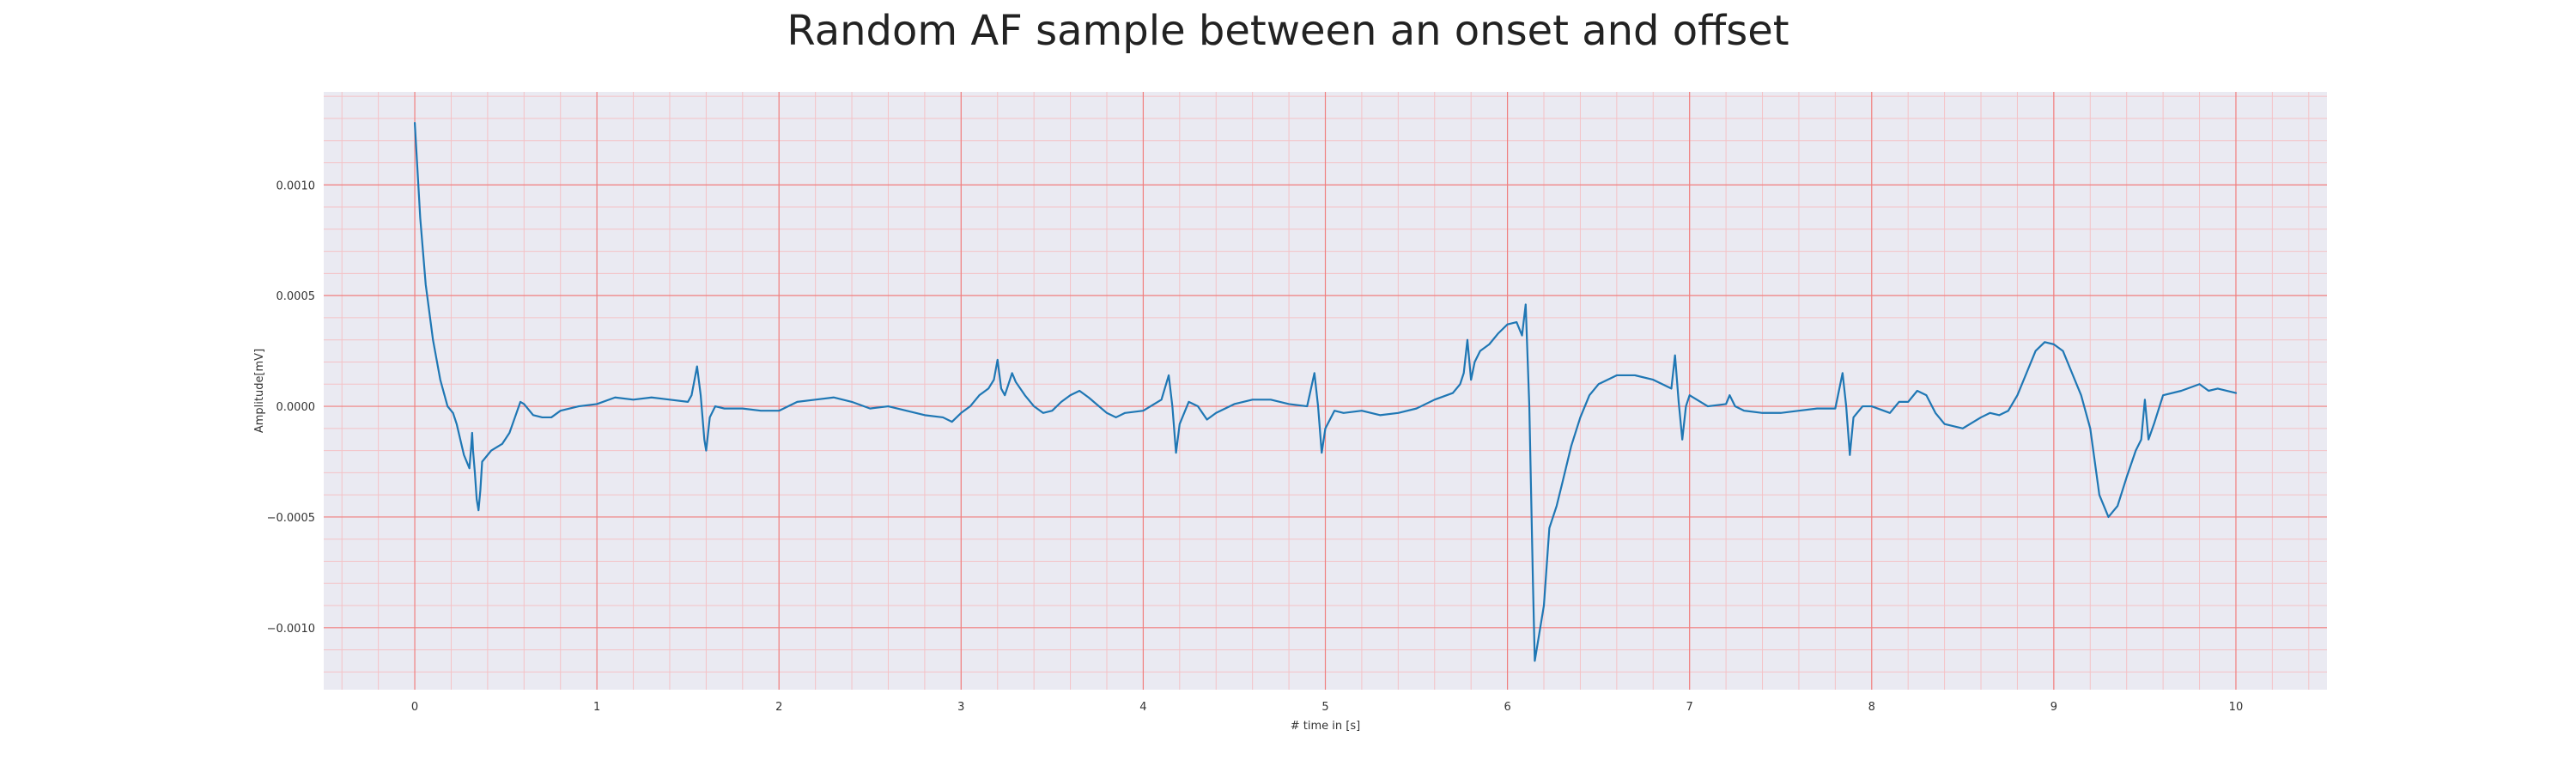 Image resolution: width=2576 pixels, height=773 pixels. Describe the element at coordinates (961, 707) in the screenshot. I see `x-tick-label: 3` at that location.